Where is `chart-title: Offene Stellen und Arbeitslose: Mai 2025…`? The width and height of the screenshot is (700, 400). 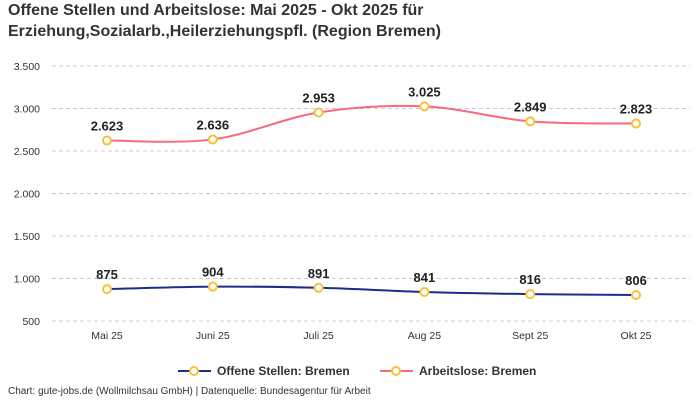
chart-title: Offene Stellen und Arbeitslose: Mai 2025… is located at coordinates (224, 21).